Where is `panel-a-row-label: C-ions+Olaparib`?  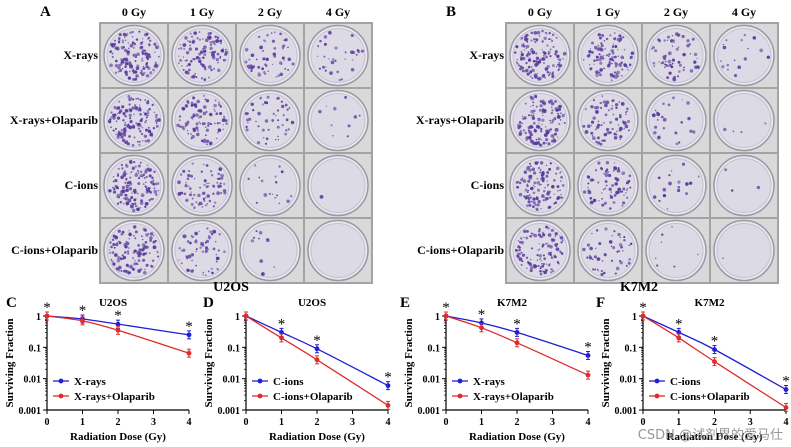
panel-a-row-label: C-ions+Olaparib is located at coordinates (54, 249).